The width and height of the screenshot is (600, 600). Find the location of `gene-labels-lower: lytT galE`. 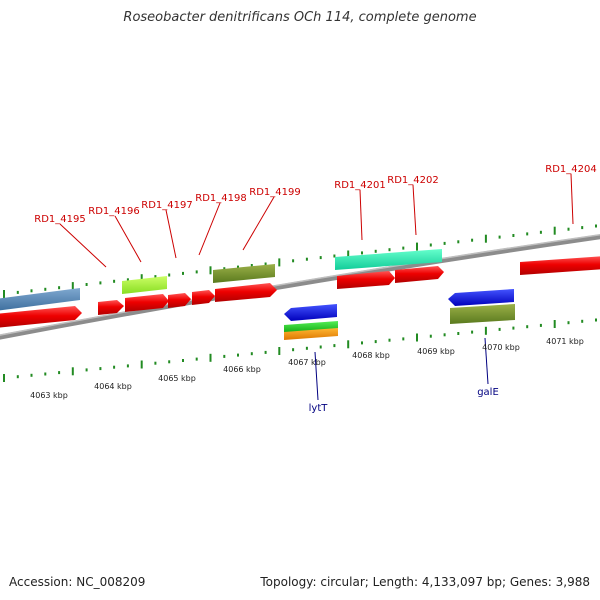

gene-labels-lower: lytT galE is located at coordinates (404, 400).